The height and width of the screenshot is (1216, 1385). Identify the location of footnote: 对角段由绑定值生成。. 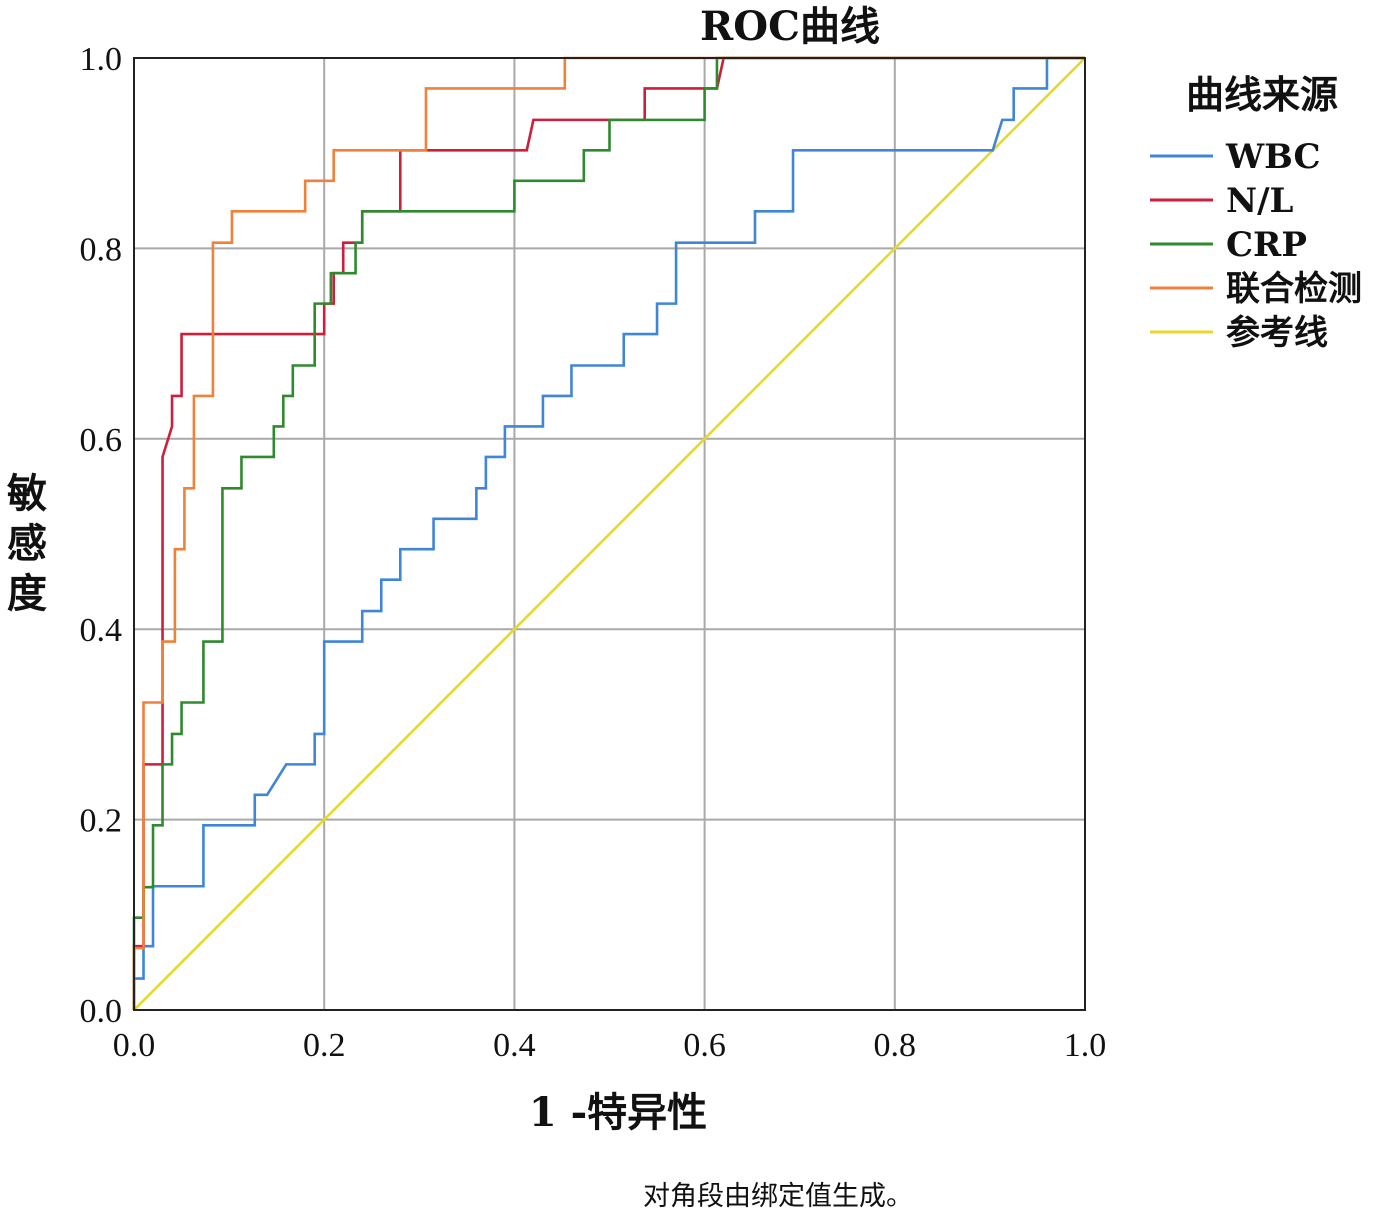
(778, 1196).